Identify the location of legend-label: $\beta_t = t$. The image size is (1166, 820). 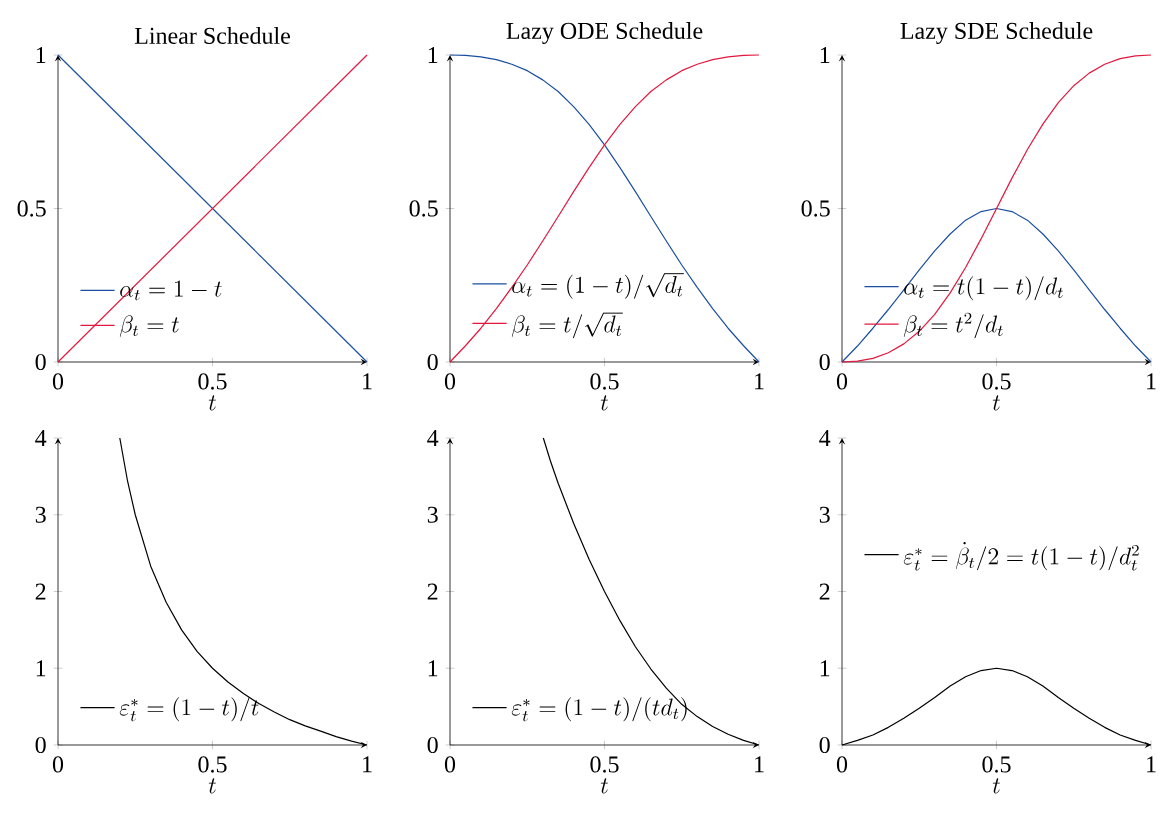
(149, 326).